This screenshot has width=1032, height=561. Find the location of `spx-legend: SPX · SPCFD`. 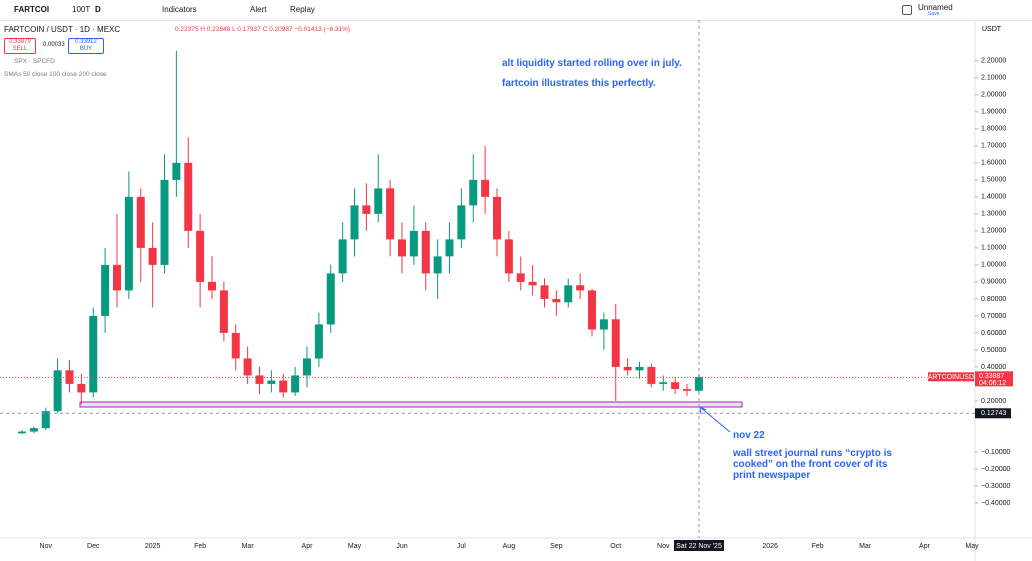

spx-legend: SPX · SPCFD is located at coordinates (34, 61).